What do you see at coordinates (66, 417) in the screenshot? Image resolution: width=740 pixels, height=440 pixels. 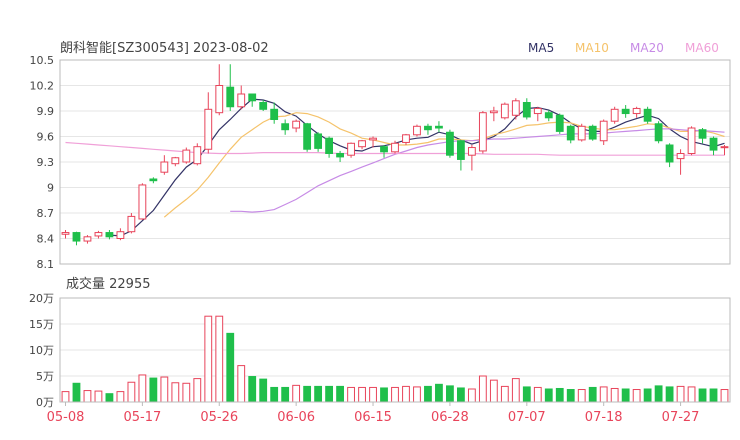 I see `date-tick-label: 05-08` at bounding box center [66, 417].